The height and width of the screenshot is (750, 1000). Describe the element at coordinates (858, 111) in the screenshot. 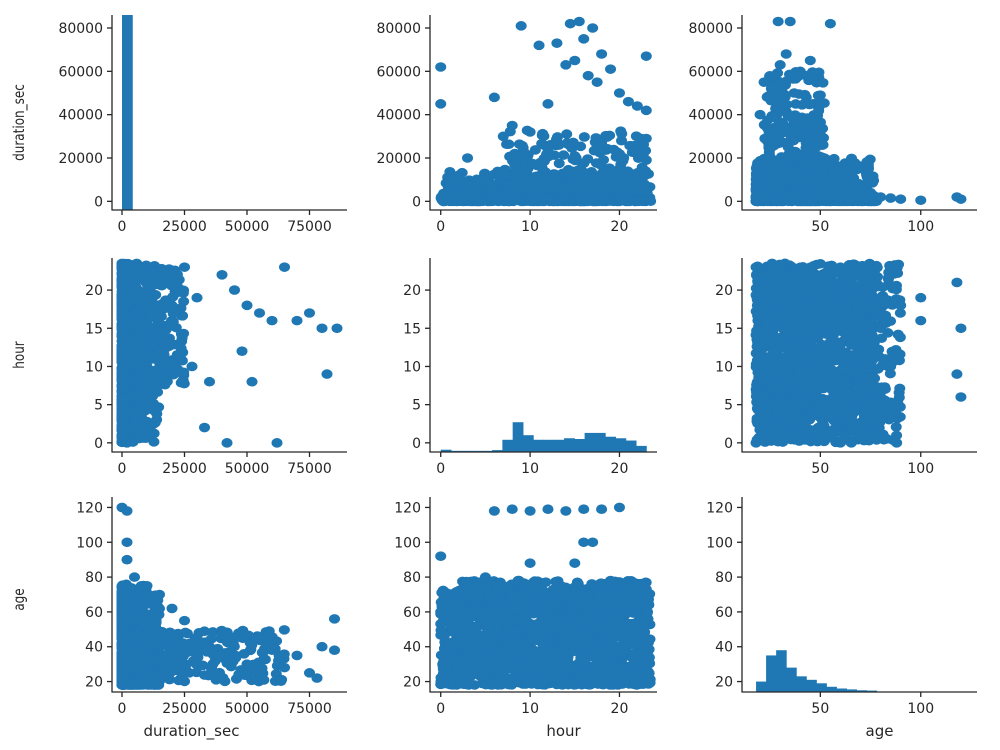

I see `panel-marks` at that location.